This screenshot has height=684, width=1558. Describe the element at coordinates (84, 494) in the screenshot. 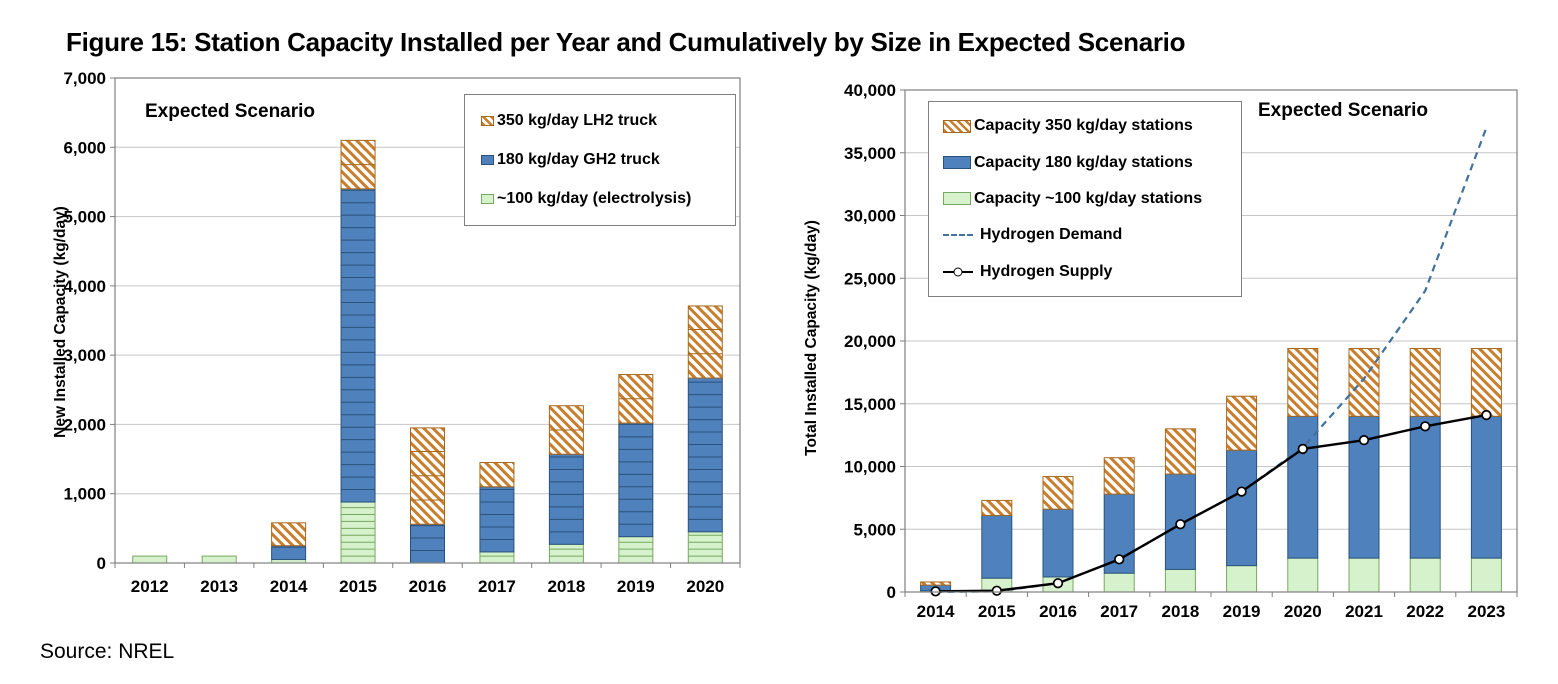

I see `y-tick-label: 1,000` at that location.